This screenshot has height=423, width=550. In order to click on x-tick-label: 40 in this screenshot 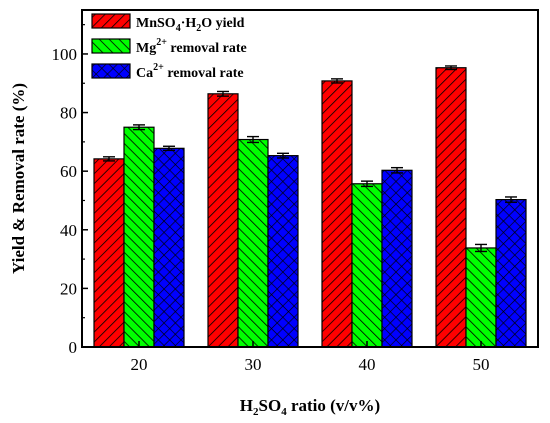, I will do `click(367, 364)`.